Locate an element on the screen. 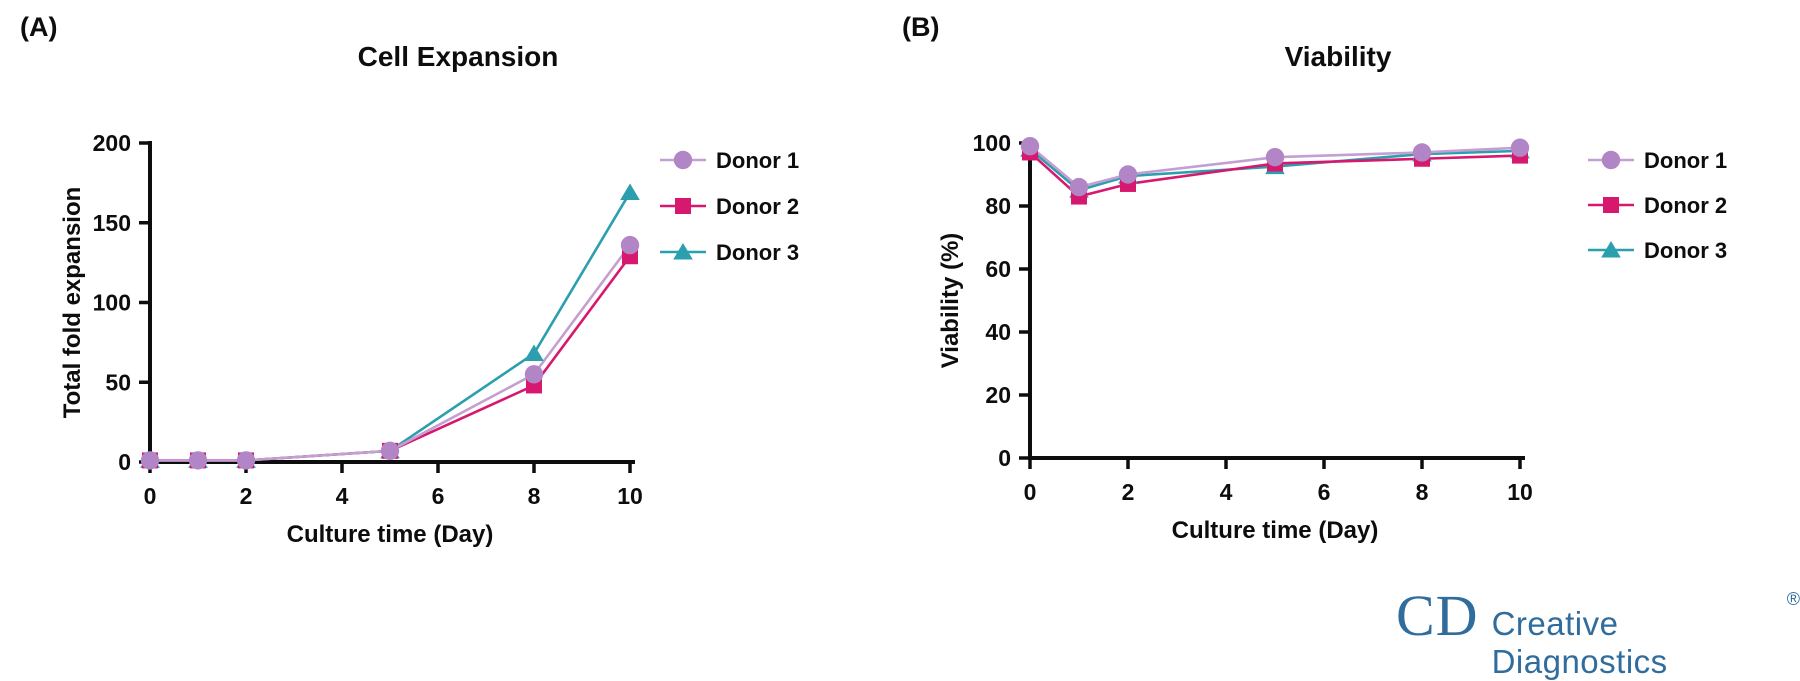  y-axis-label: Total fold expansion is located at coordinates (72, 303).